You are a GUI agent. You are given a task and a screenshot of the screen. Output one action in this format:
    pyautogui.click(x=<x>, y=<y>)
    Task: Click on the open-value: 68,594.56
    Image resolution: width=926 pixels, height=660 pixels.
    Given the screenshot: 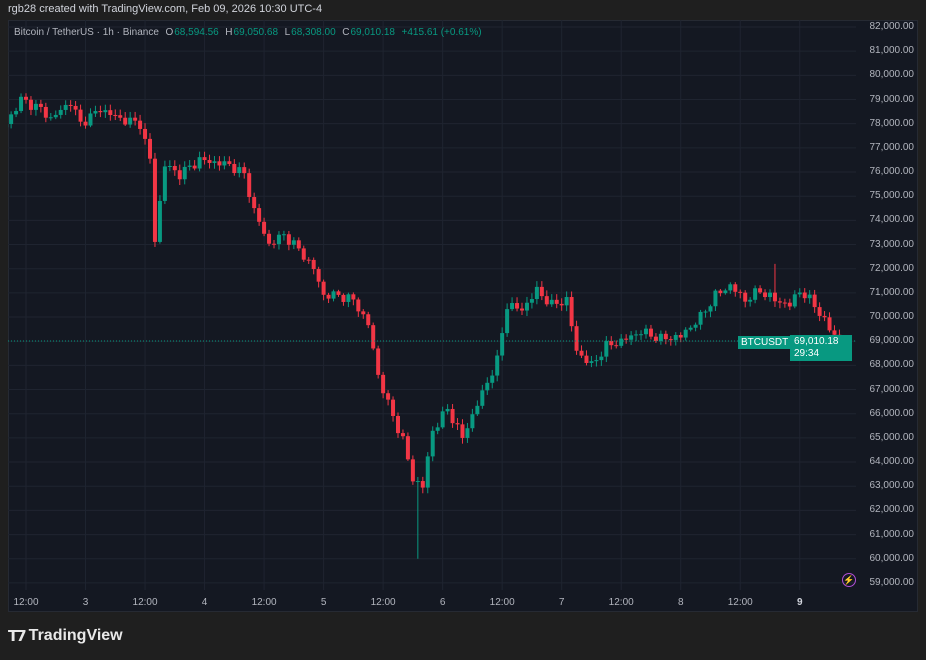 What is the action you would take?
    pyautogui.click(x=196, y=32)
    